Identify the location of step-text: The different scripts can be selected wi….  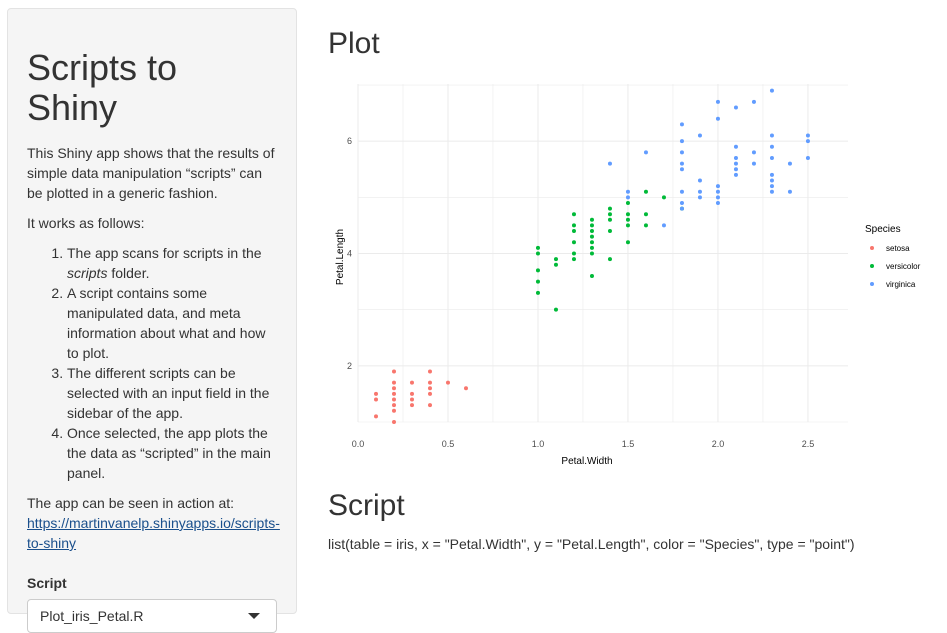
(168, 393).